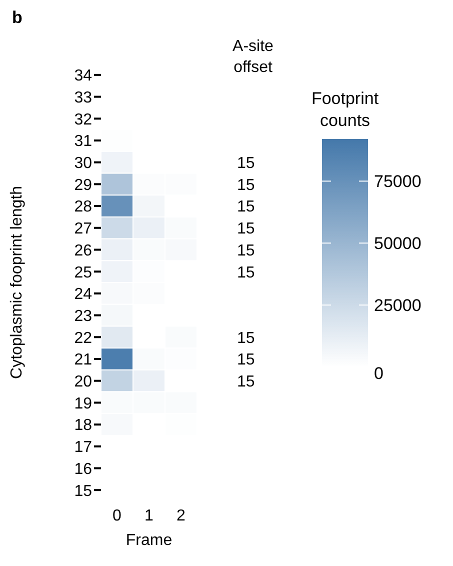 The width and height of the screenshot is (453, 566). Describe the element at coordinates (83, 163) in the screenshot. I see `y-tick-label: 30` at that location.